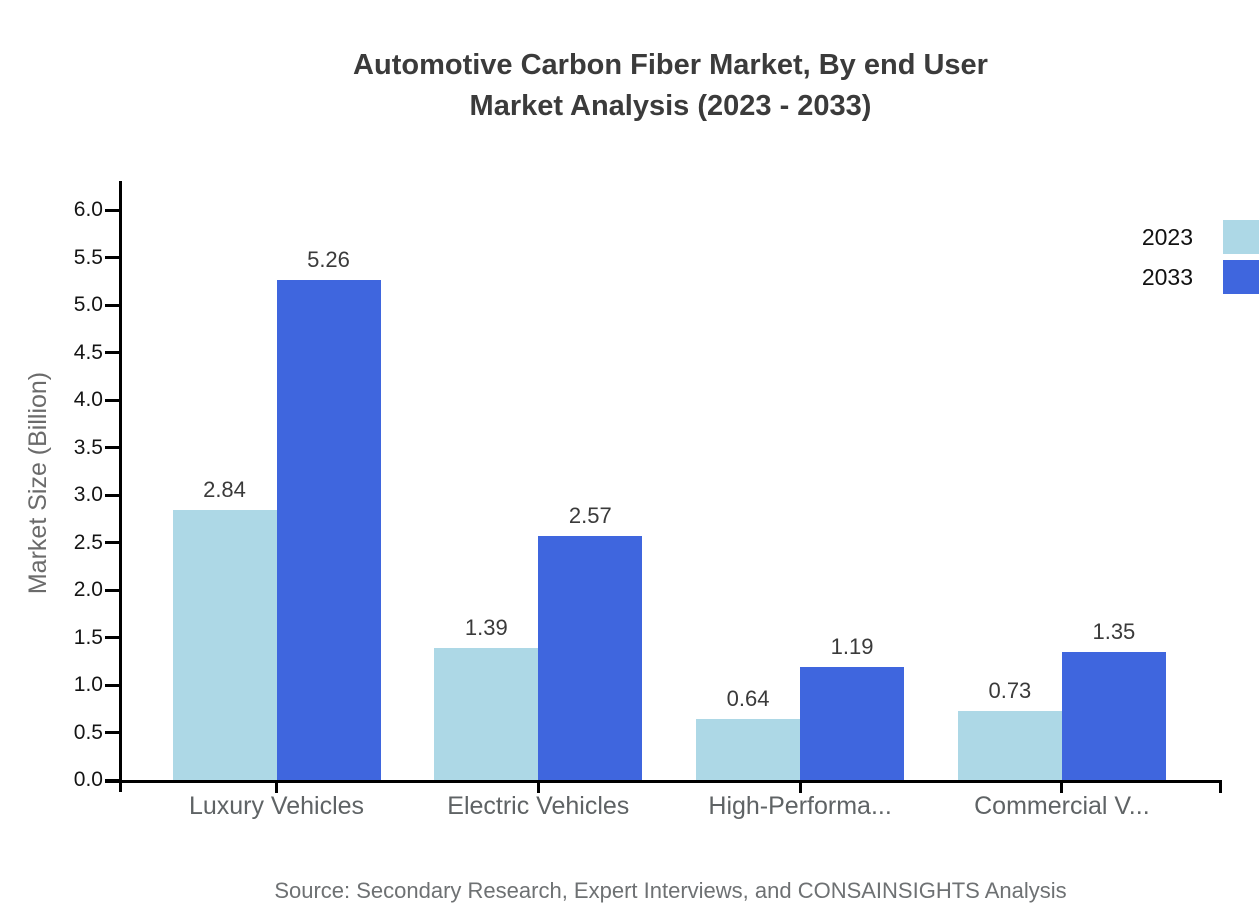  What do you see at coordinates (1200, 277) in the screenshot?
I see `legend-item-2033: 2033` at bounding box center [1200, 277].